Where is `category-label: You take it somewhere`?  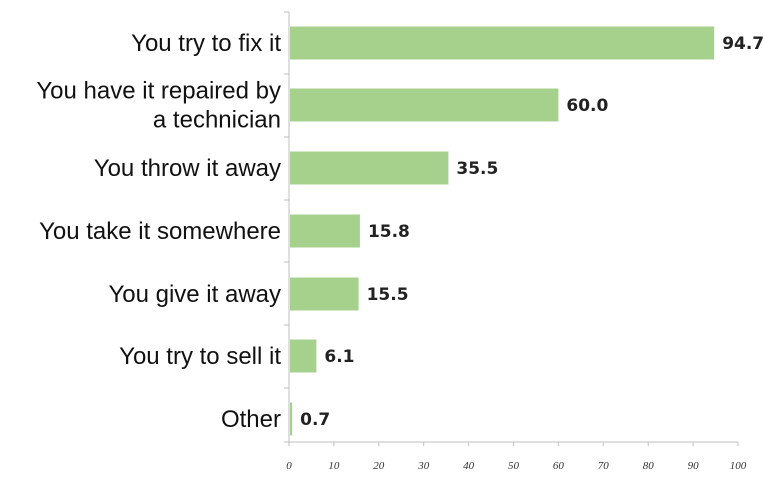
category-label: You take it somewhere is located at coordinates (160, 231).